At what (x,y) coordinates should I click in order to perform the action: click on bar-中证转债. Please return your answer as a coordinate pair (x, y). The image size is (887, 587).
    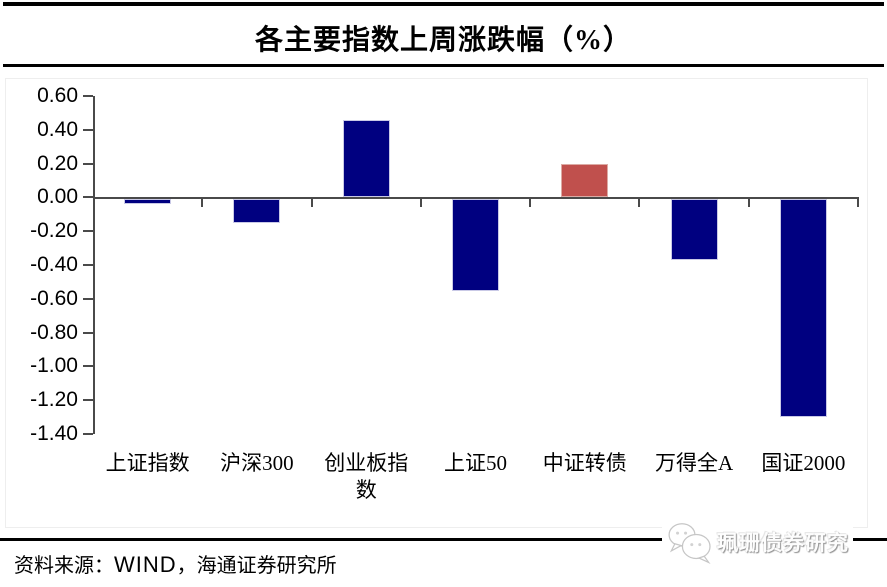
    Looking at the image, I should click on (585, 180).